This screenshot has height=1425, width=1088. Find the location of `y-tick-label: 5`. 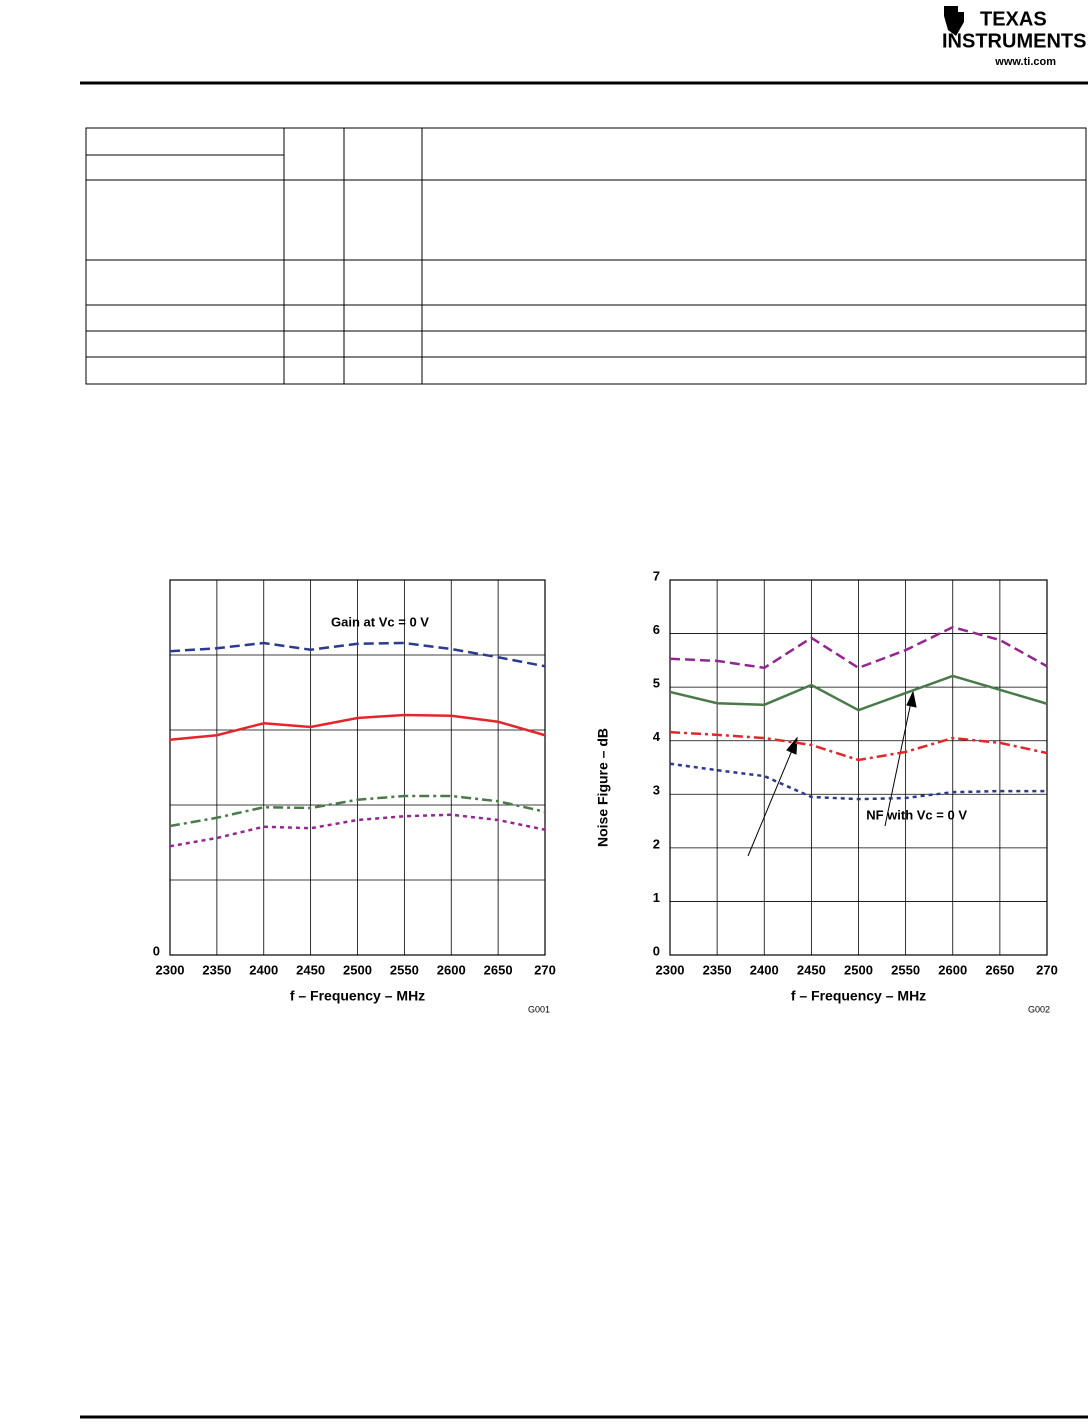

y-tick-label: 5 is located at coordinates (656, 683).